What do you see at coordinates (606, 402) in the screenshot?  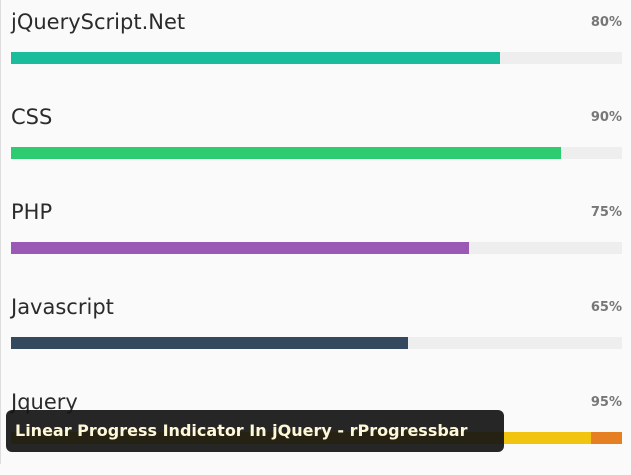 I see `progress-percent: 95%` at bounding box center [606, 402].